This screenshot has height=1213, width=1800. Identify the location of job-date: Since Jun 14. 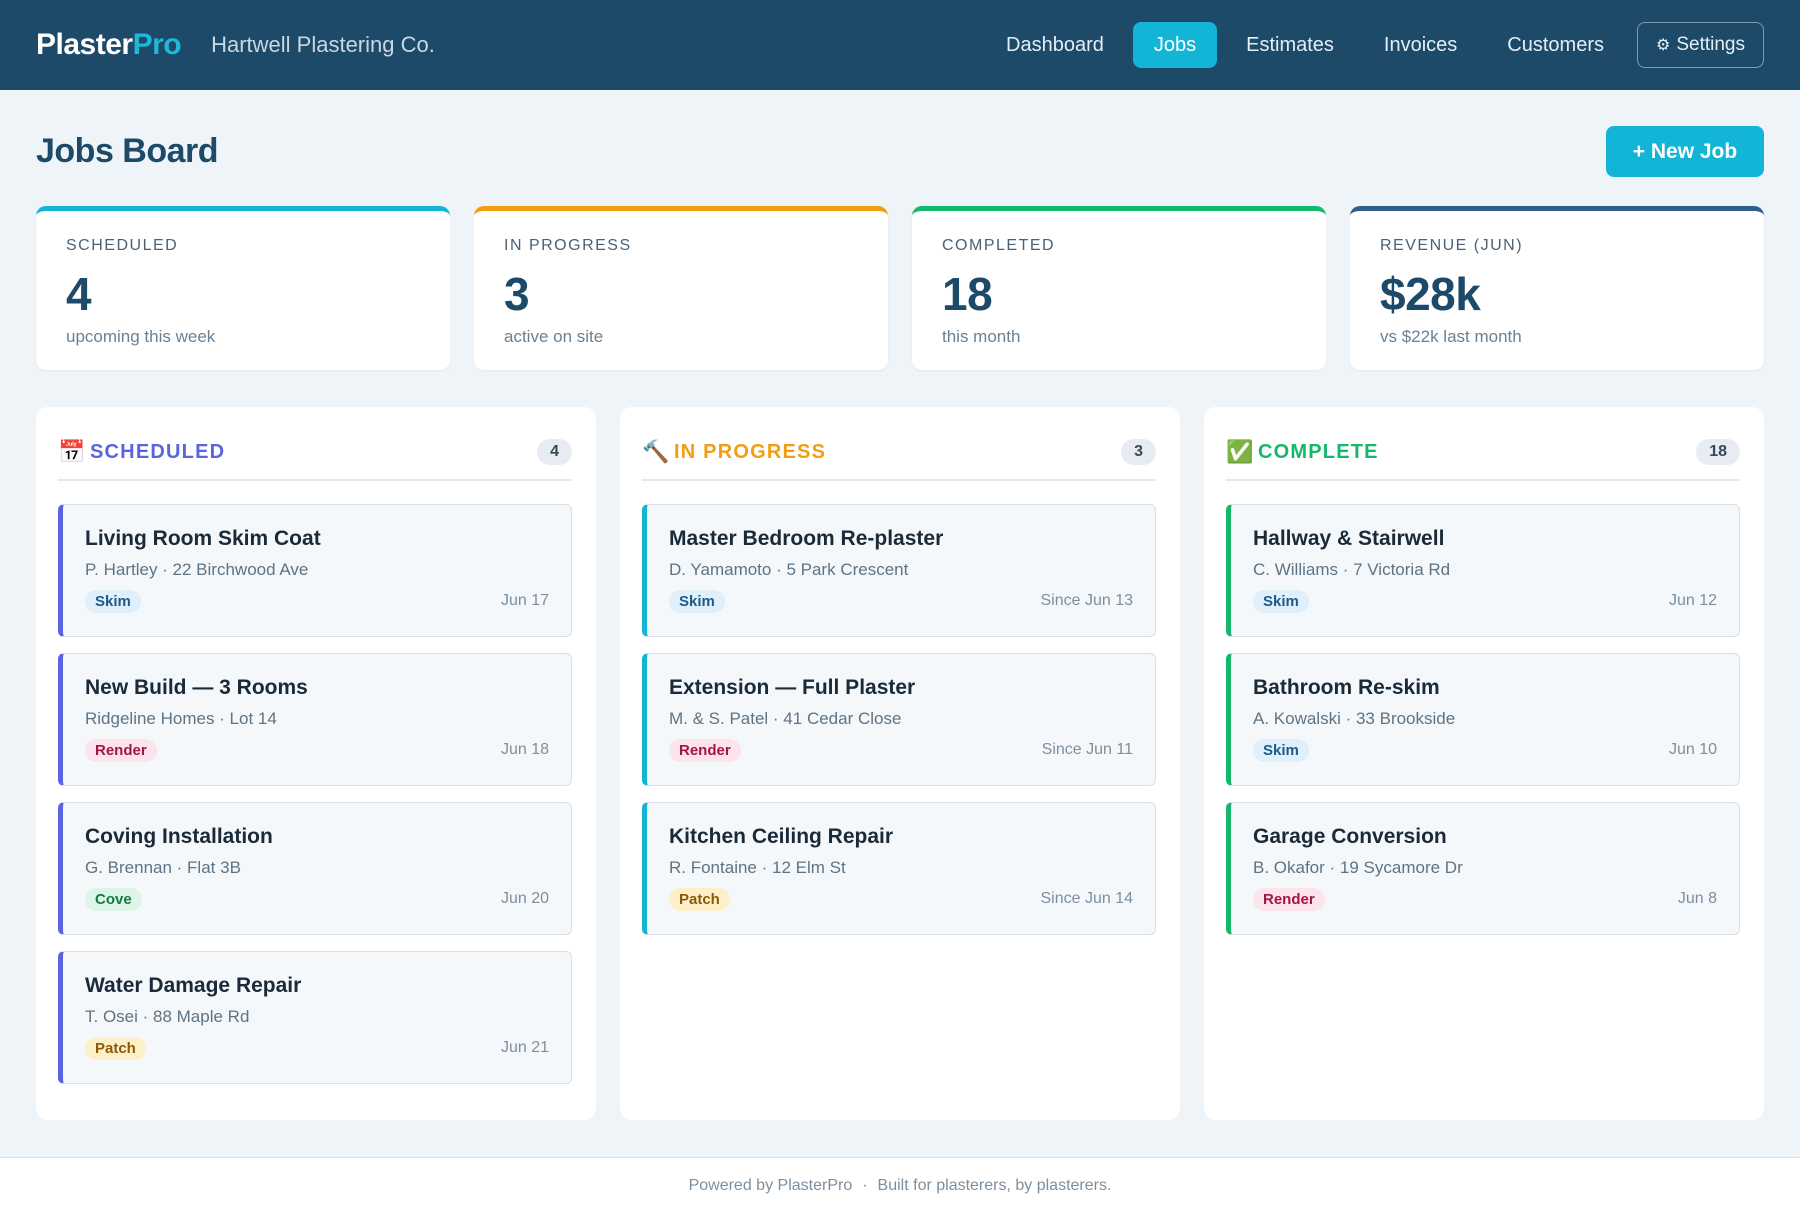
(1086, 898).